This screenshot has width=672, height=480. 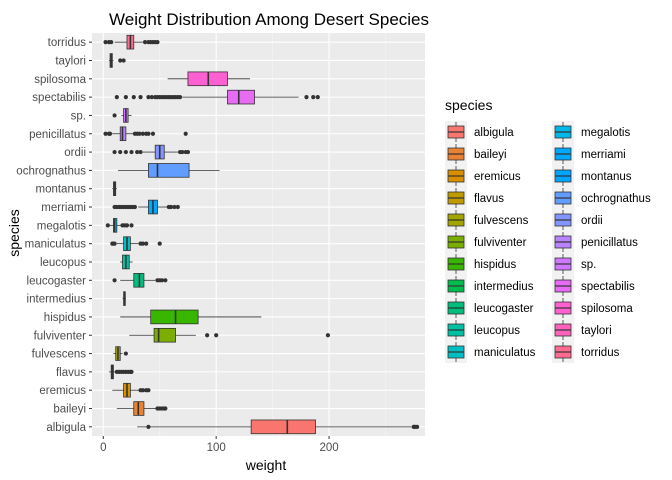 What do you see at coordinates (56, 245) in the screenshot?
I see `y-tick-label: maniculatus` at bounding box center [56, 245].